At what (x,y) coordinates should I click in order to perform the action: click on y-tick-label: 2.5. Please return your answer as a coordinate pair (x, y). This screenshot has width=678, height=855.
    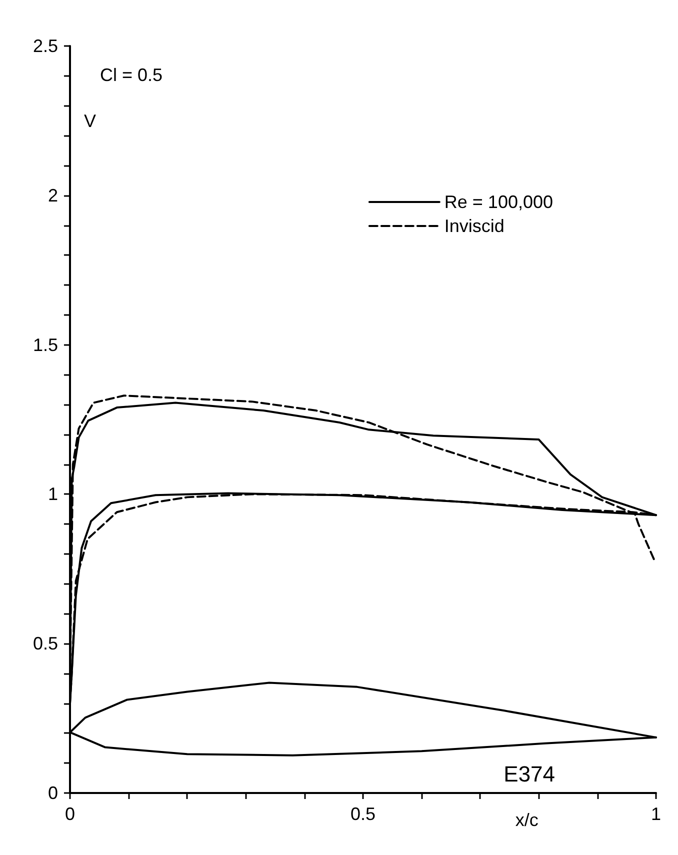
    Looking at the image, I should click on (45, 46).